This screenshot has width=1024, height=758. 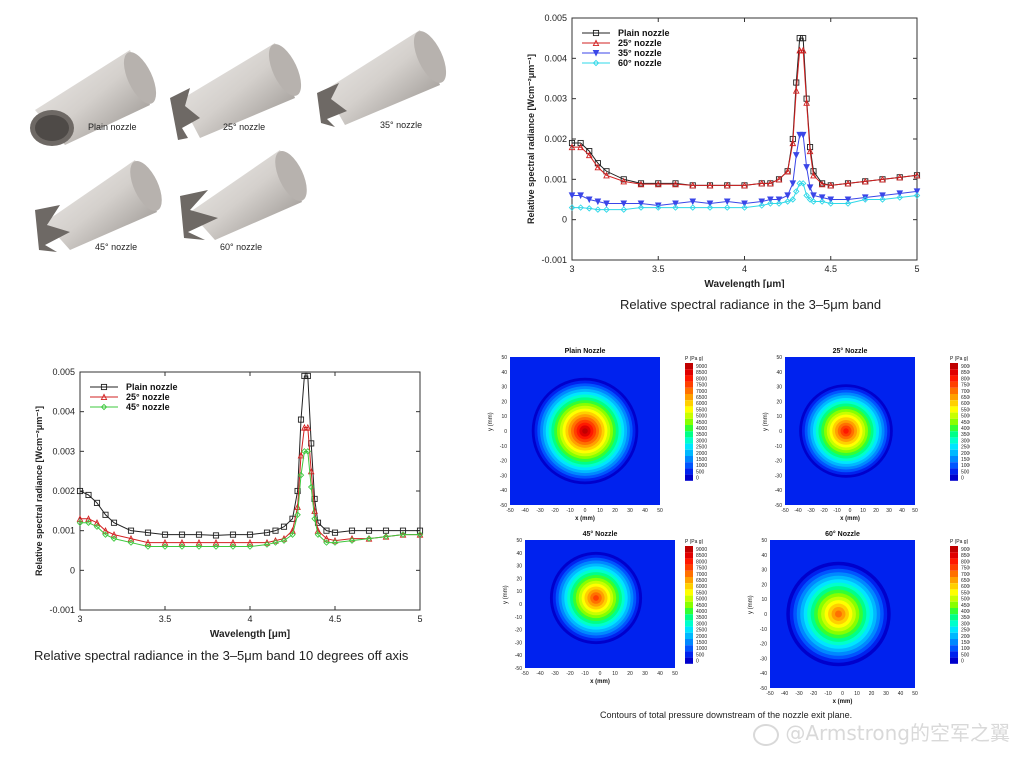 What do you see at coordinates (763, 645) in the screenshot?
I see `contour-y-tick: -20` at bounding box center [763, 645].